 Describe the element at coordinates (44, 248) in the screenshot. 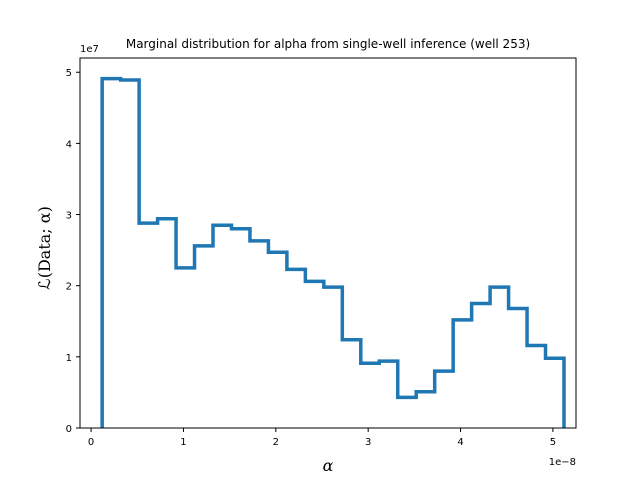

I see `y-axis-label: ℒ(Data; α)` at that location.